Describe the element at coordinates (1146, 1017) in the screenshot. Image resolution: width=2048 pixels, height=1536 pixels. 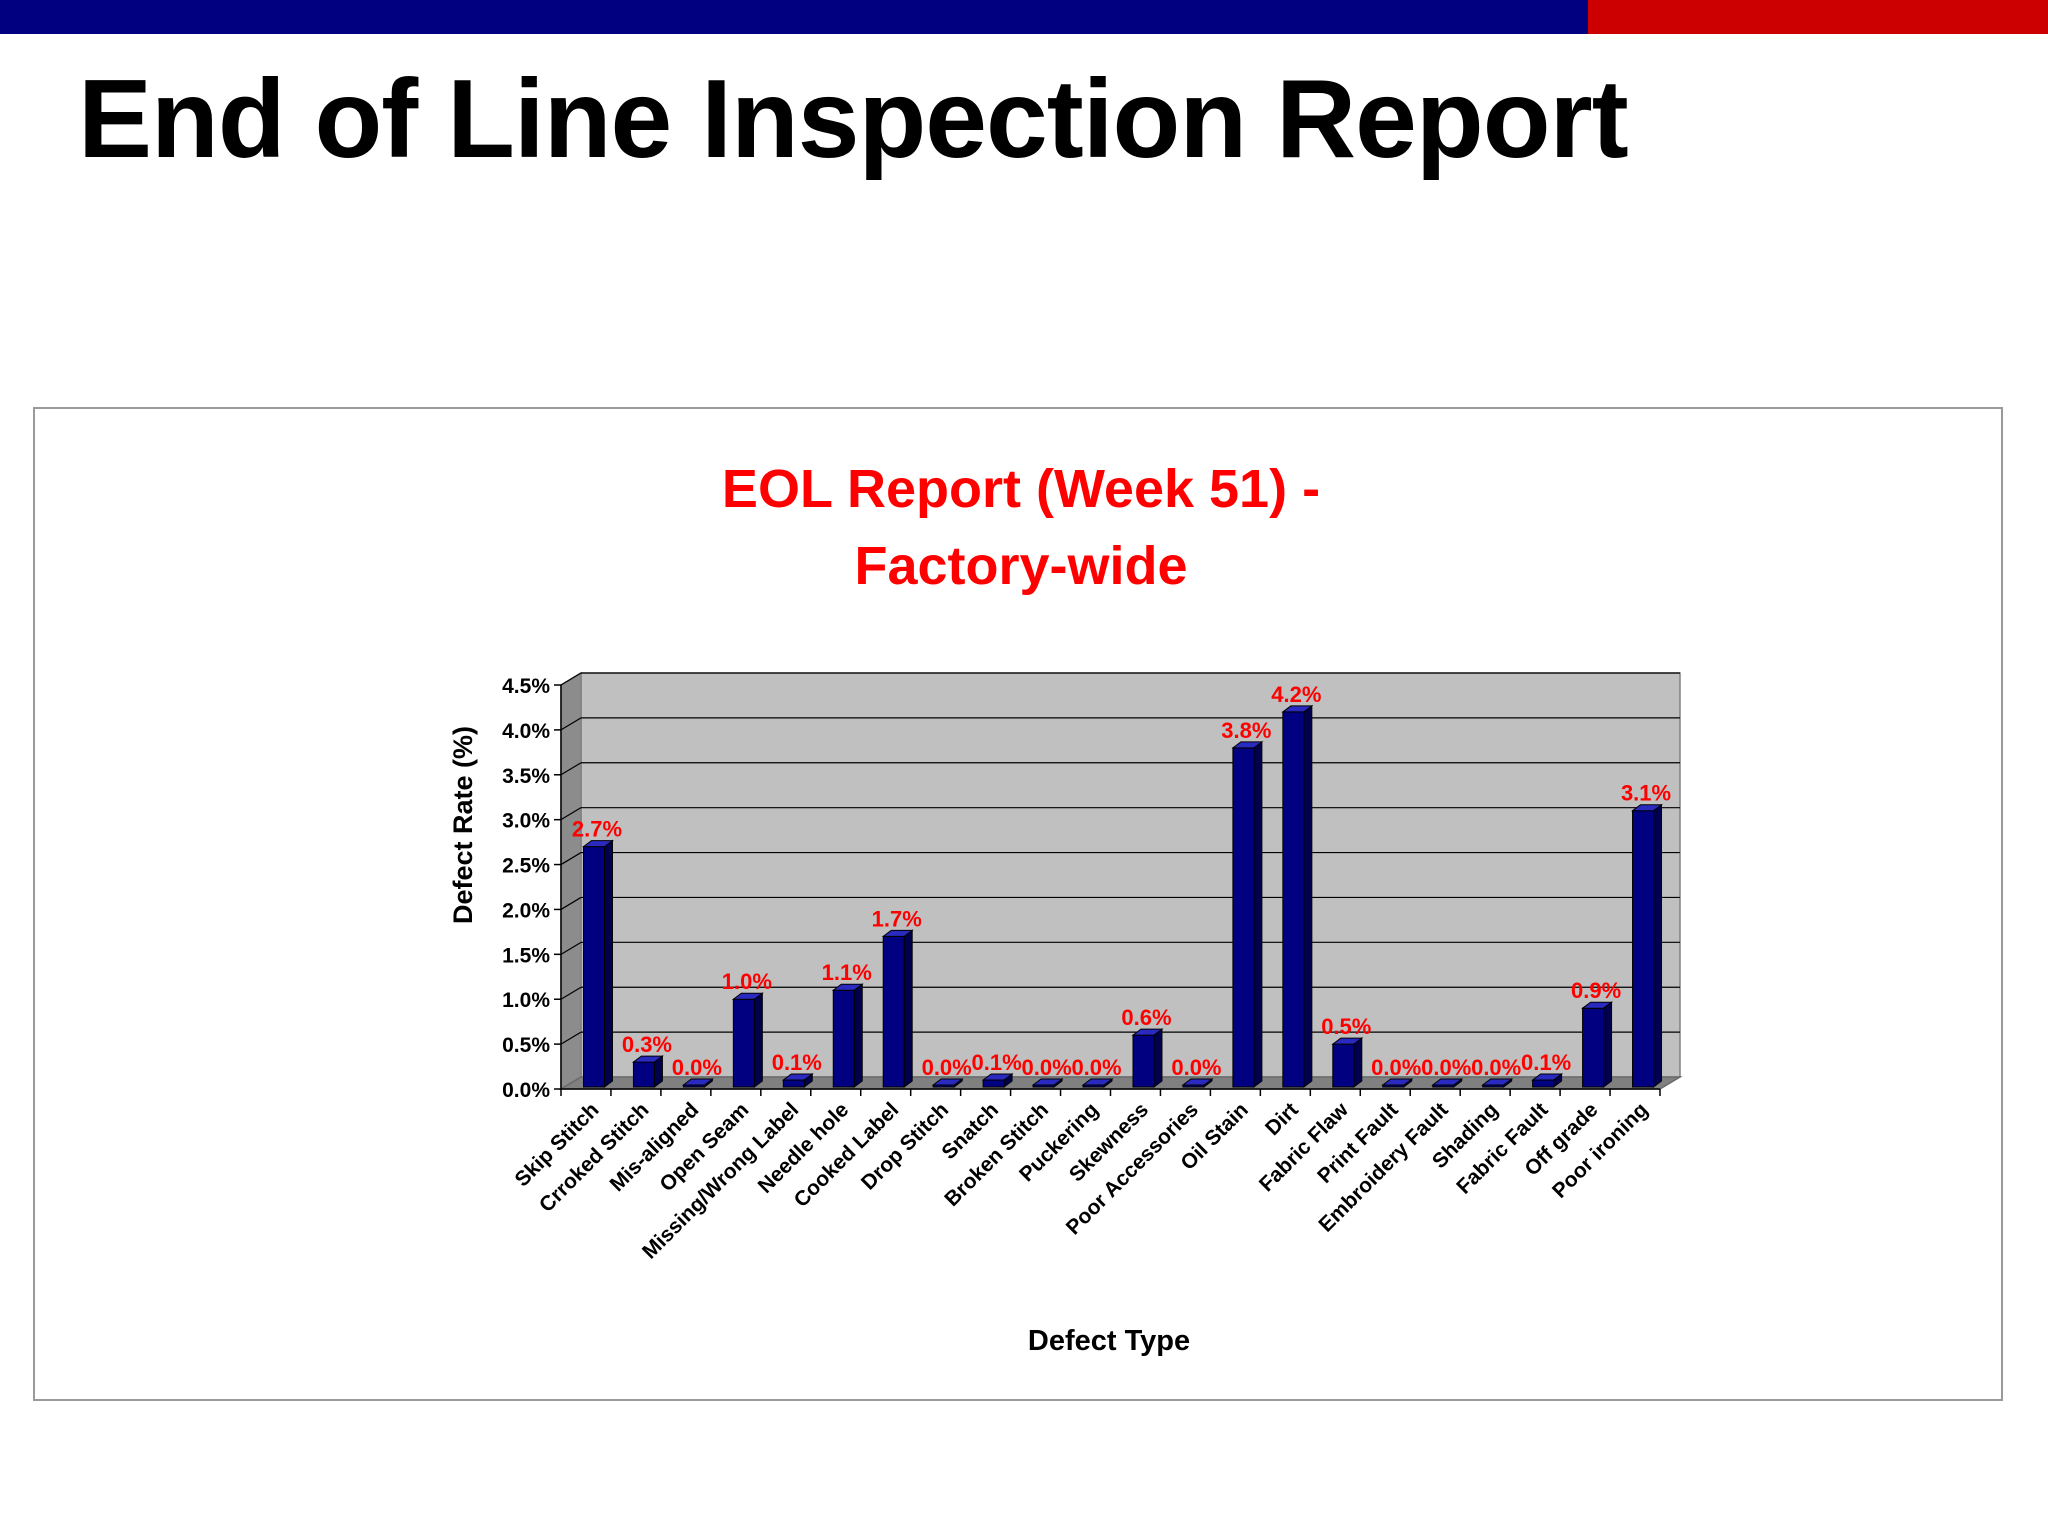
I see `data-label: 0.6%` at that location.